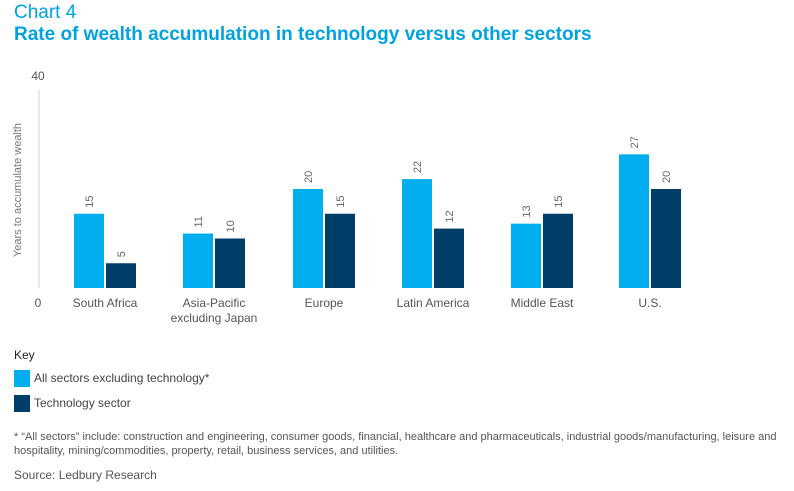 Image resolution: width=794 pixels, height=491 pixels. What do you see at coordinates (24, 355) in the screenshot?
I see `legend-heading: Key` at bounding box center [24, 355].